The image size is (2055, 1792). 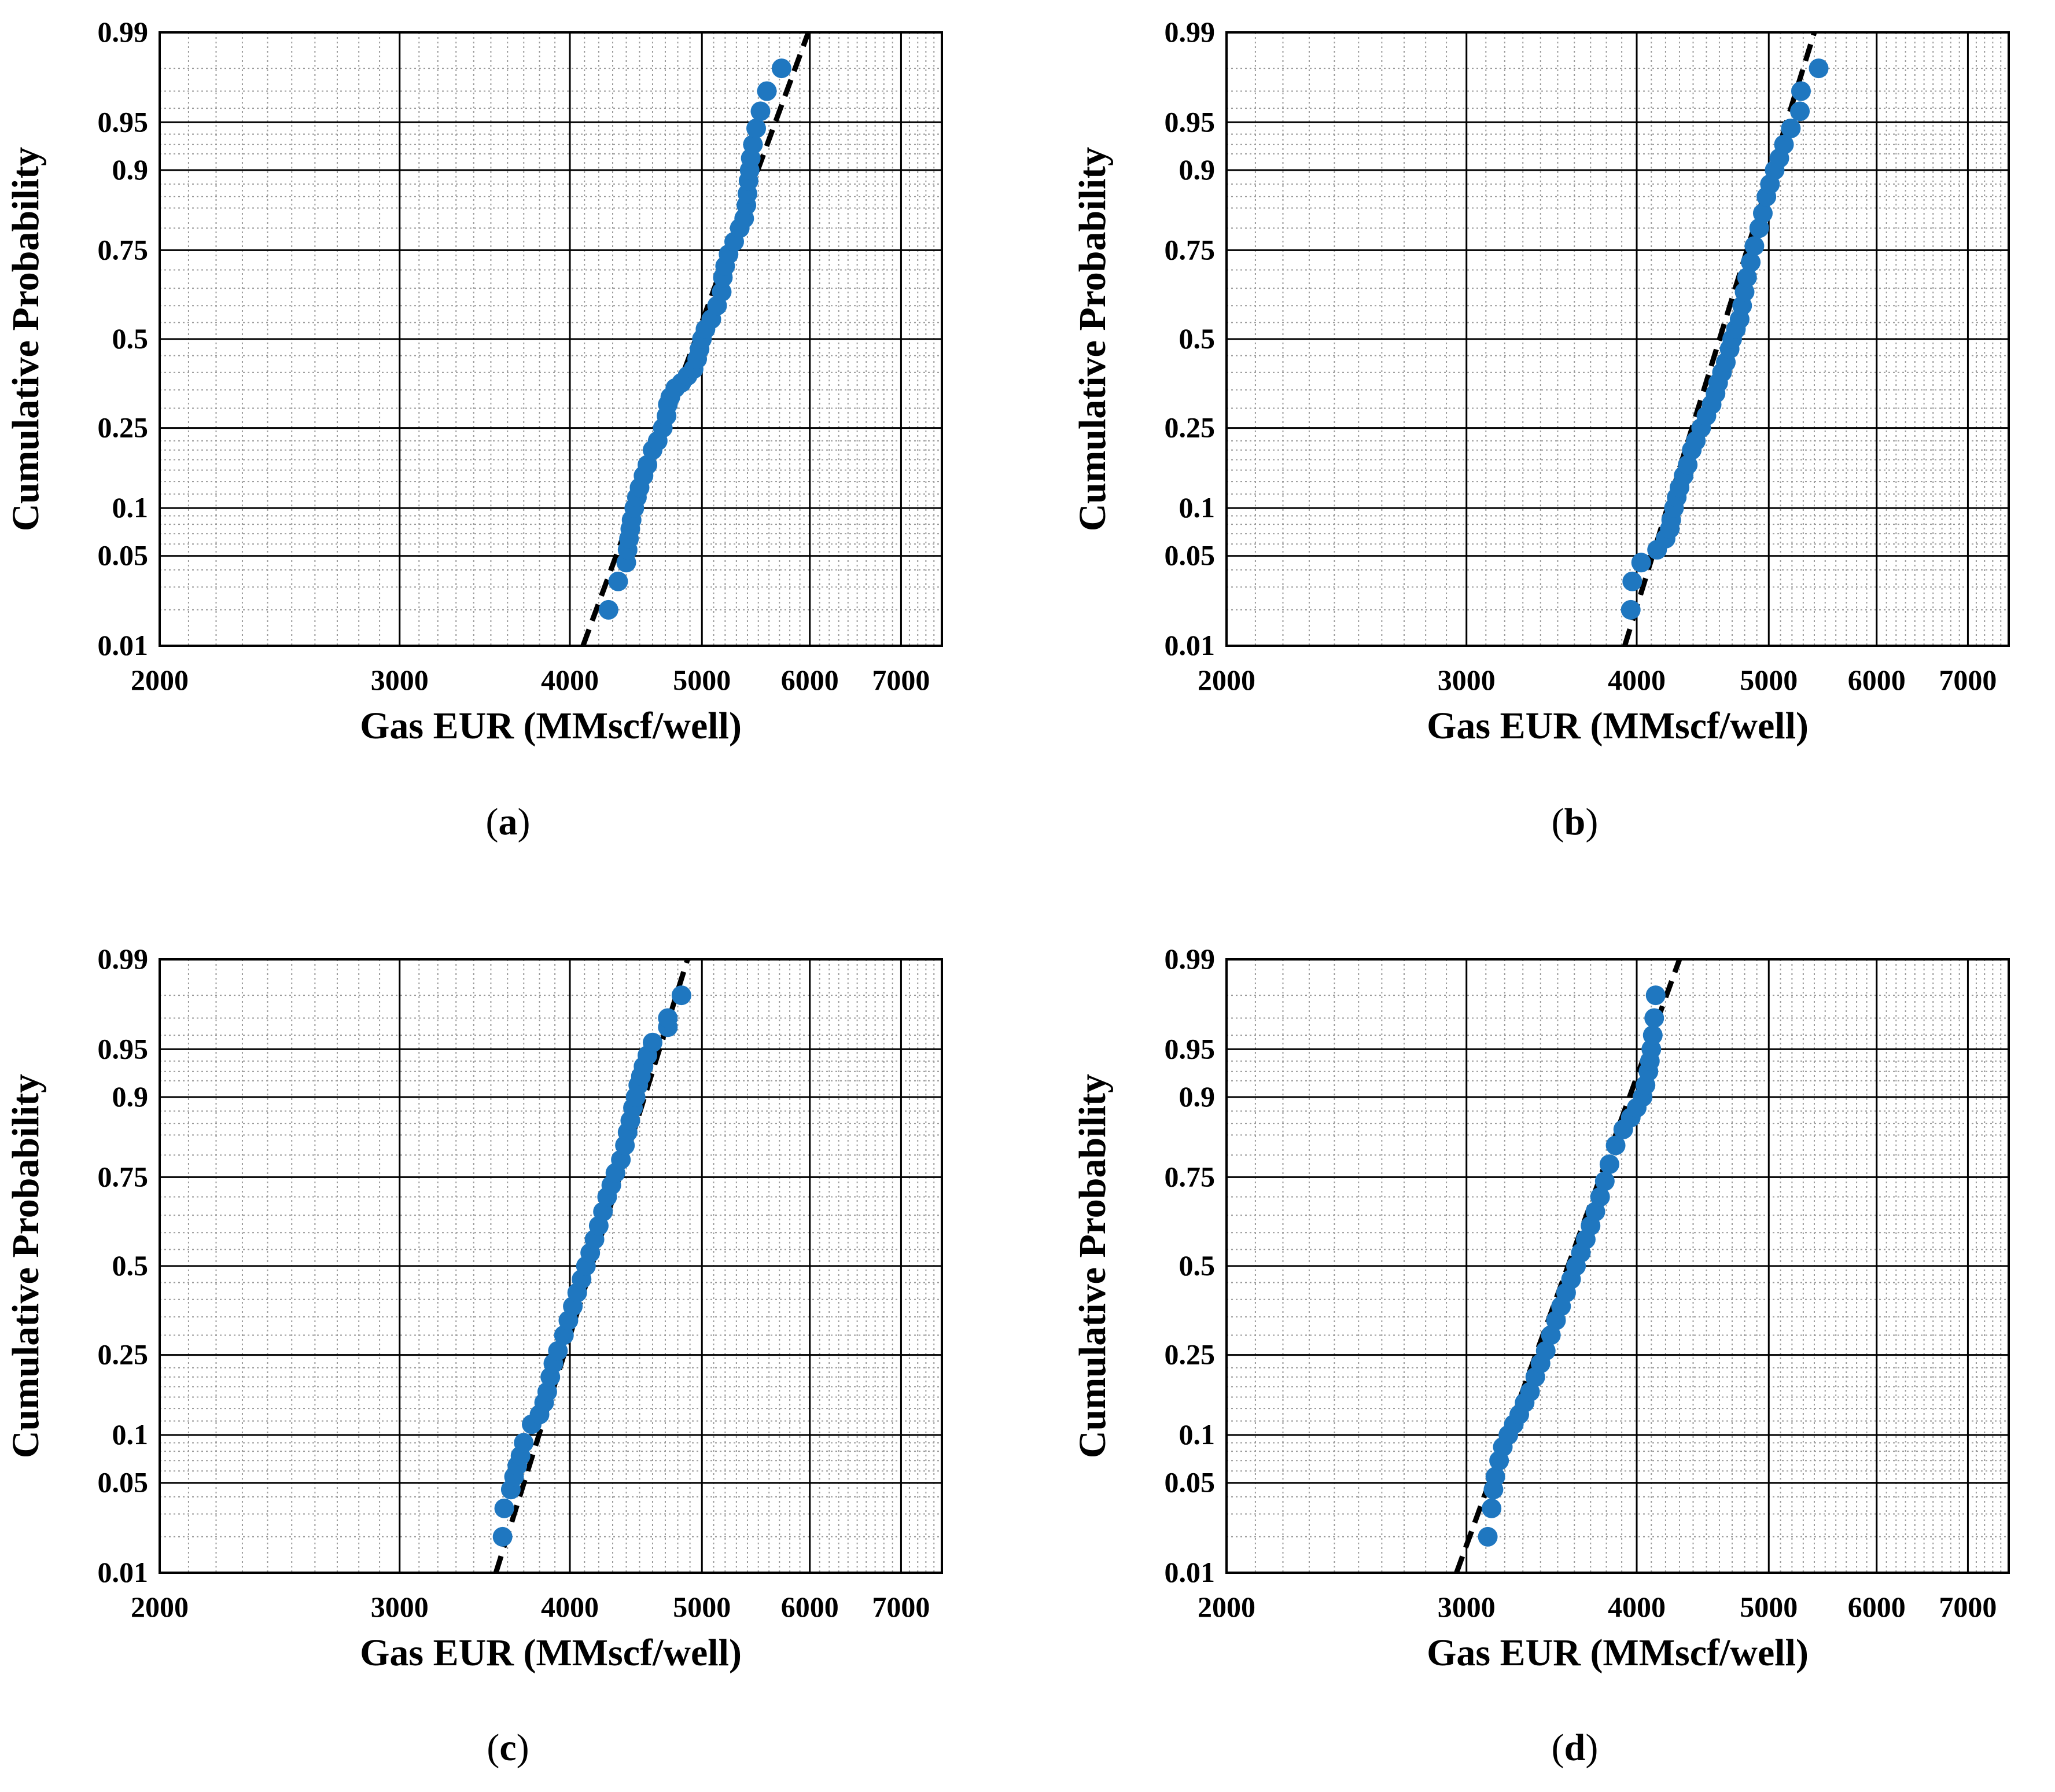 I want to click on panel-letter: d, so click(x=1575, y=1748).